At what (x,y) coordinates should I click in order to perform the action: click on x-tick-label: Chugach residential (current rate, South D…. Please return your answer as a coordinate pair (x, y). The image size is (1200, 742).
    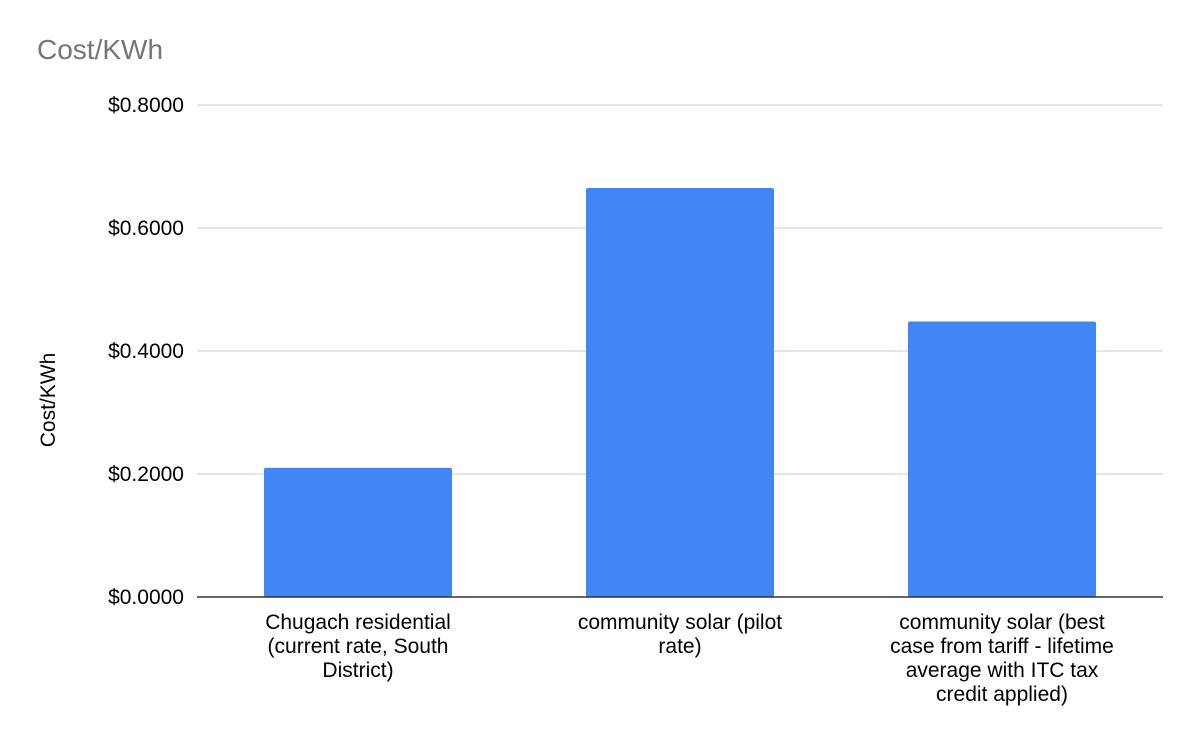
    Looking at the image, I should click on (358, 646).